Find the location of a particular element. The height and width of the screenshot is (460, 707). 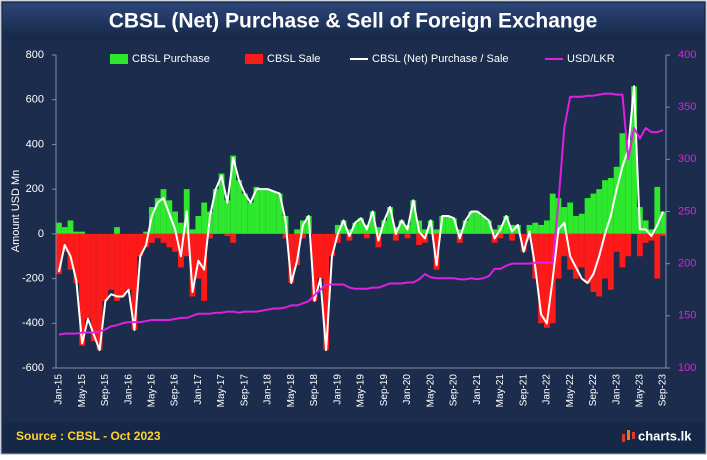

x-tick-label: Jan-20 is located at coordinates (407, 389).